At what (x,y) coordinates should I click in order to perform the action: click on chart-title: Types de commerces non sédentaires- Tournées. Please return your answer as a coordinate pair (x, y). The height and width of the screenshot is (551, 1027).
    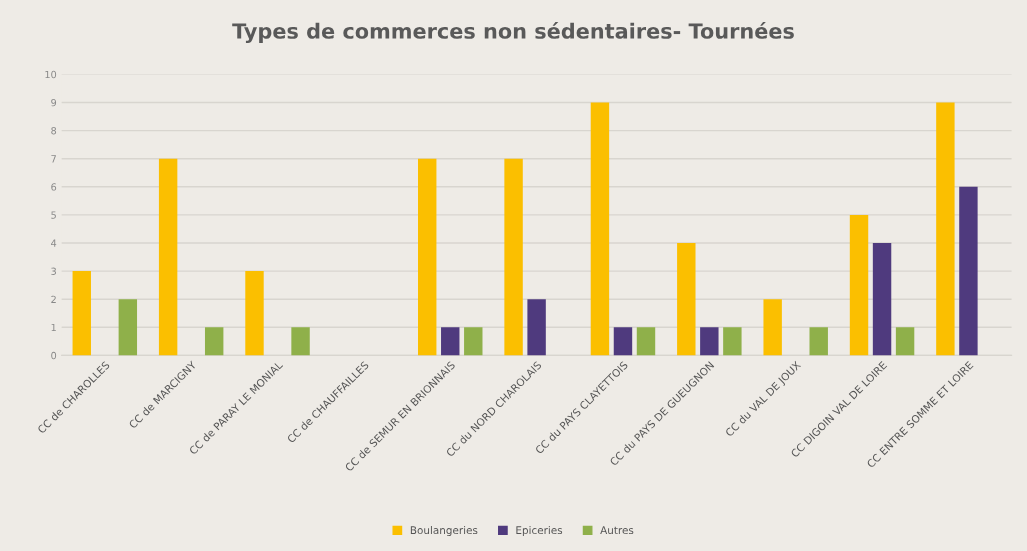
    Looking at the image, I should click on (513, 32).